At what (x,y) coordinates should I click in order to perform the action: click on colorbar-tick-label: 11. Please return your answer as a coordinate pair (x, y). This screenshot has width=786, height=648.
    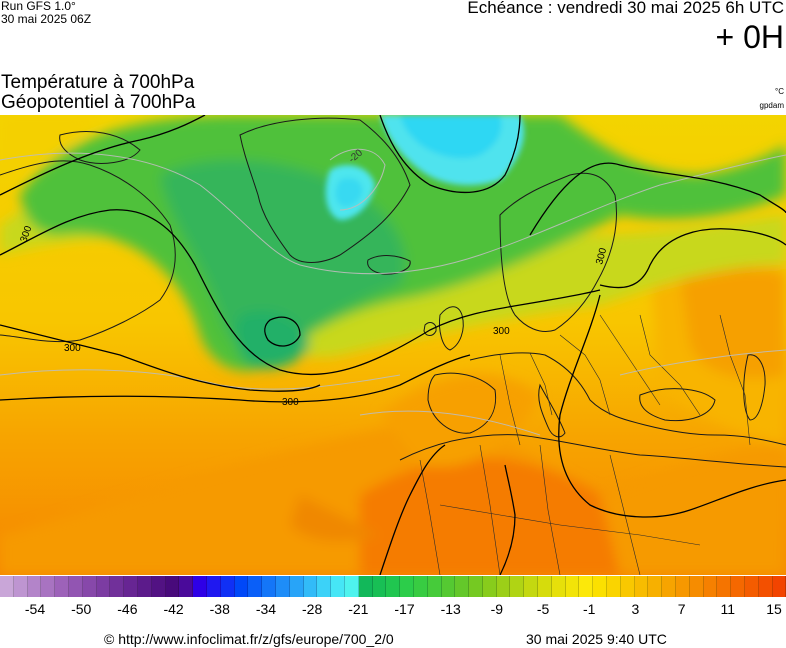
    Looking at the image, I should click on (728, 609).